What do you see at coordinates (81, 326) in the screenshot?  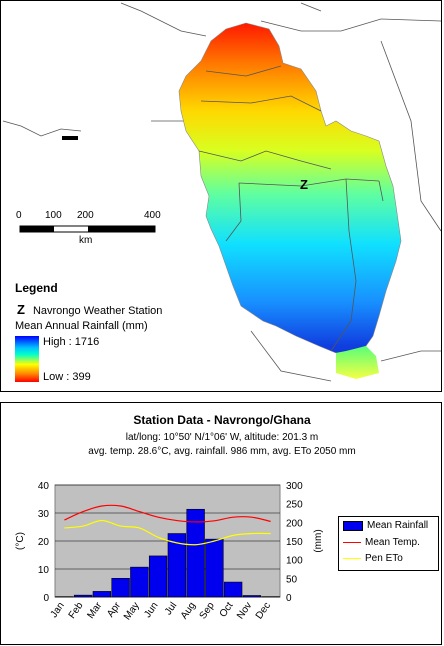 I see `rainfall-legend-label: Mean Annual Rainfall (mm)` at bounding box center [81, 326].